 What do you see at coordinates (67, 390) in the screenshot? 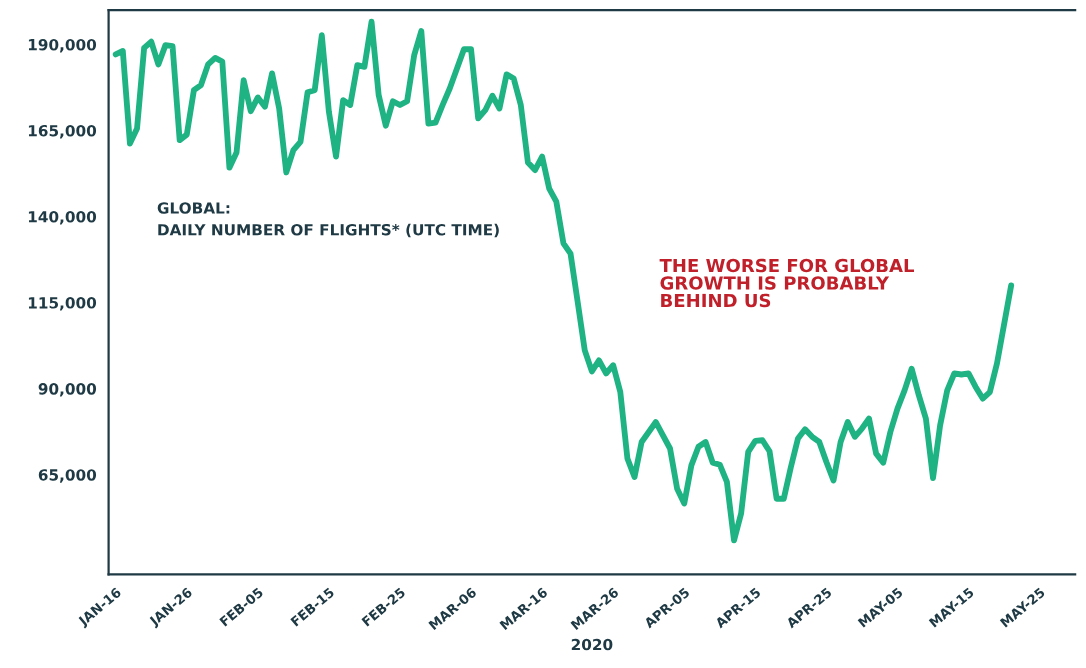
I see `y-tick-label: 90,000` at bounding box center [67, 390].